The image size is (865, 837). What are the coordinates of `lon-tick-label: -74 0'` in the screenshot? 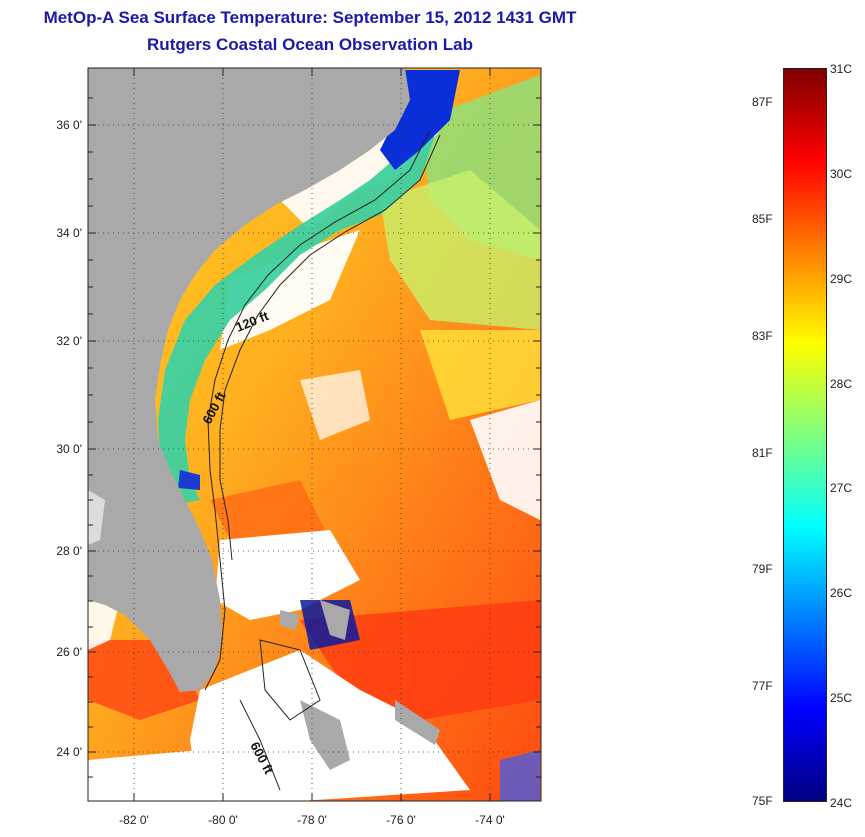 It's located at (490, 820).